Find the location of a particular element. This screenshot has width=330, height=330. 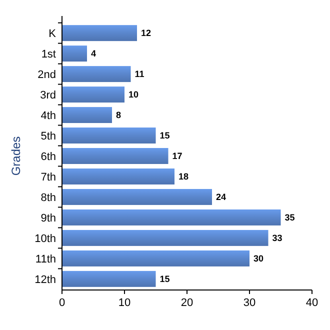

y-tick-label: 7th is located at coordinates (48, 177).